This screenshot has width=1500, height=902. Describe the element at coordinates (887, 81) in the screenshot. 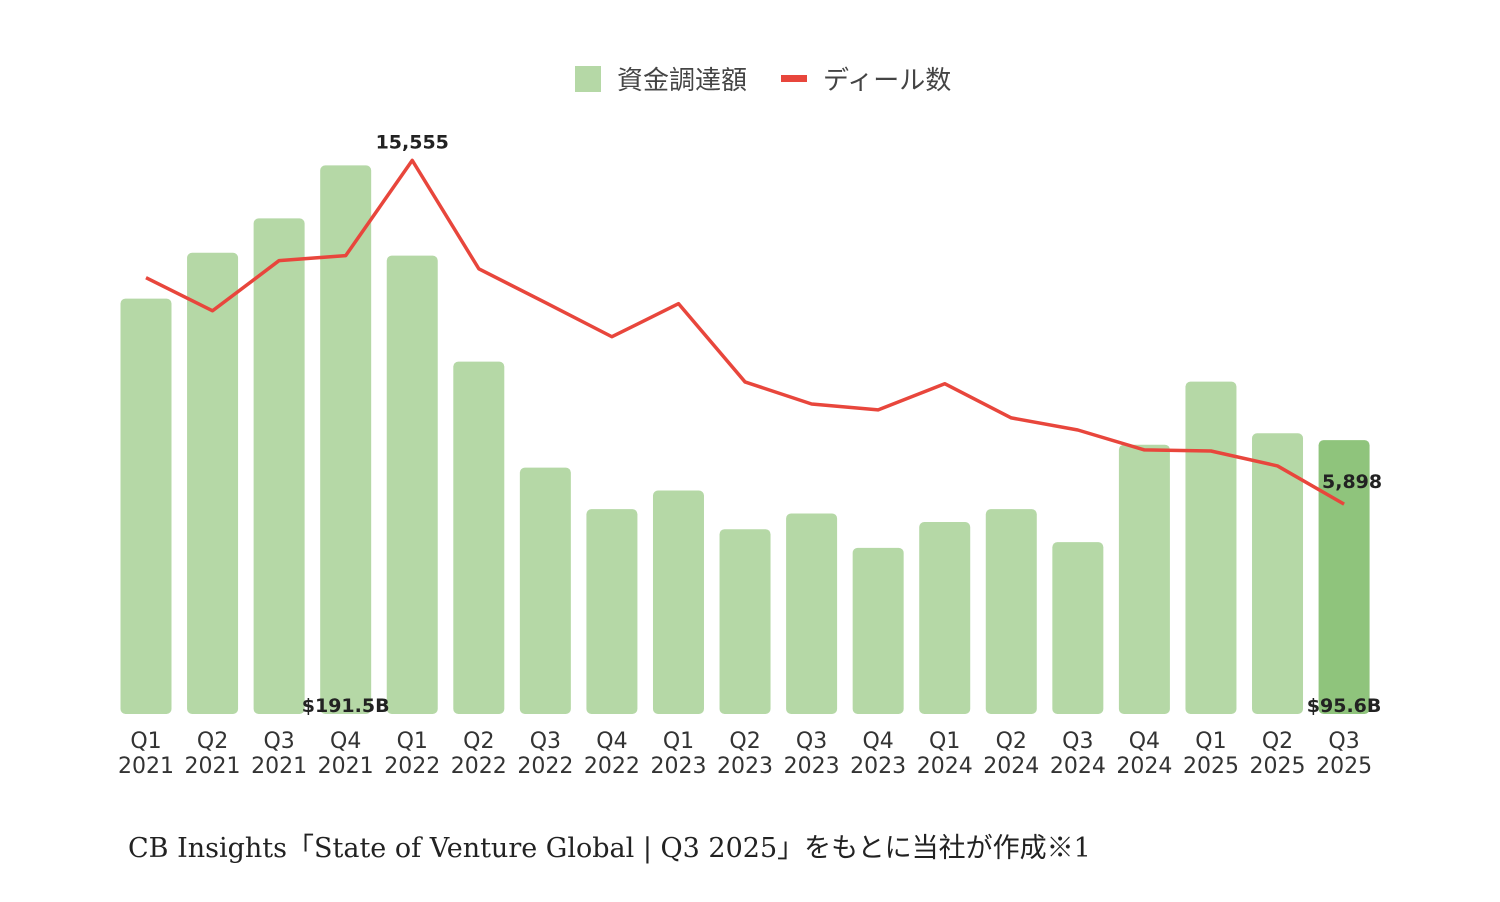

I see `legend-label-deals: ディール数` at that location.